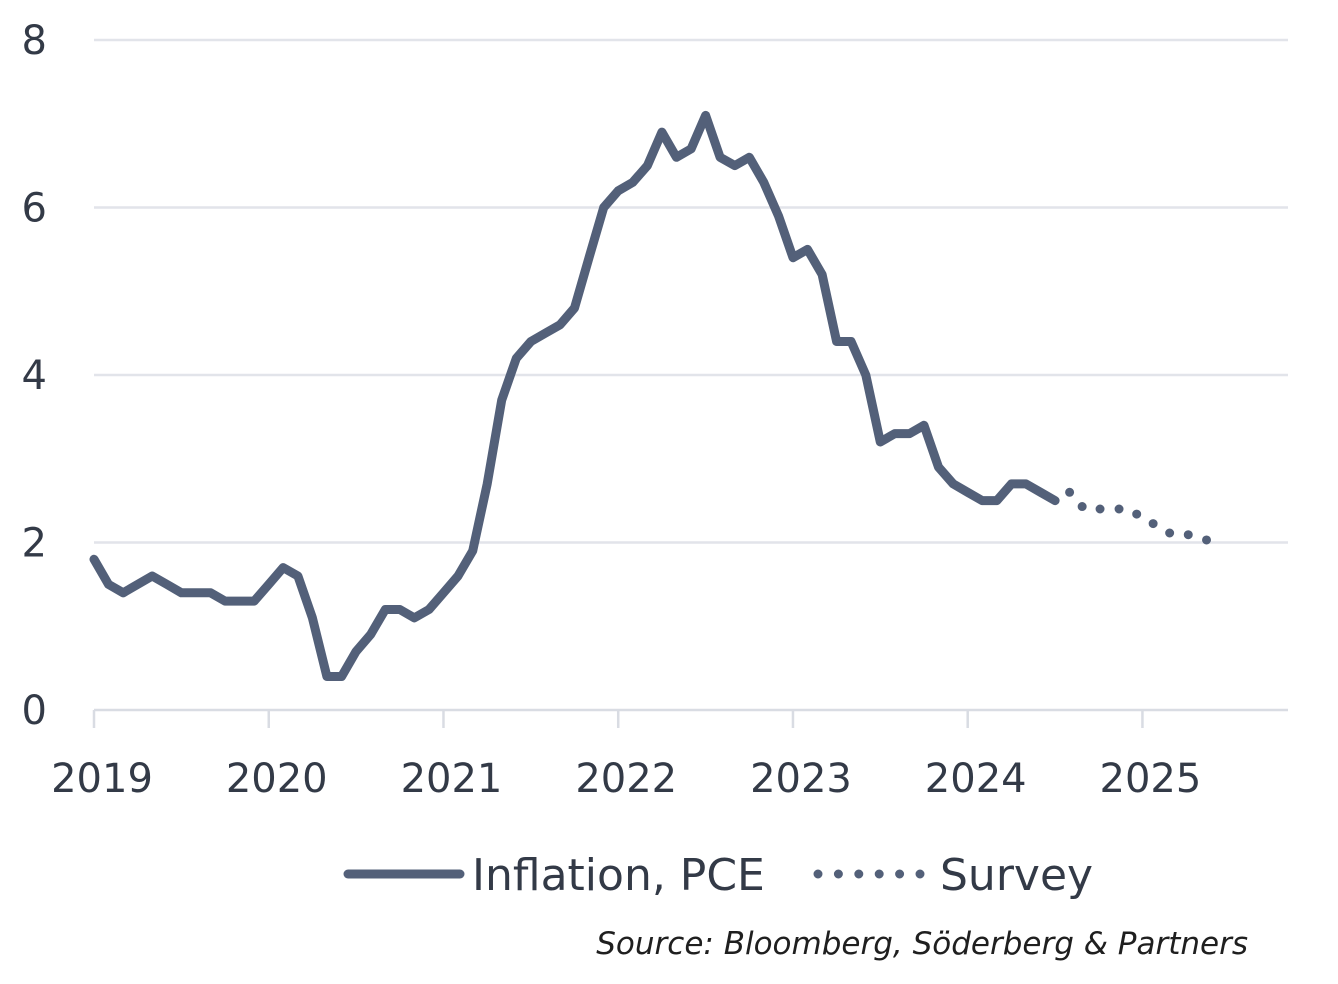 The height and width of the screenshot is (984, 1338). Describe the element at coordinates (1016, 875) in the screenshot. I see `legend-label-survey: Survey` at that location.